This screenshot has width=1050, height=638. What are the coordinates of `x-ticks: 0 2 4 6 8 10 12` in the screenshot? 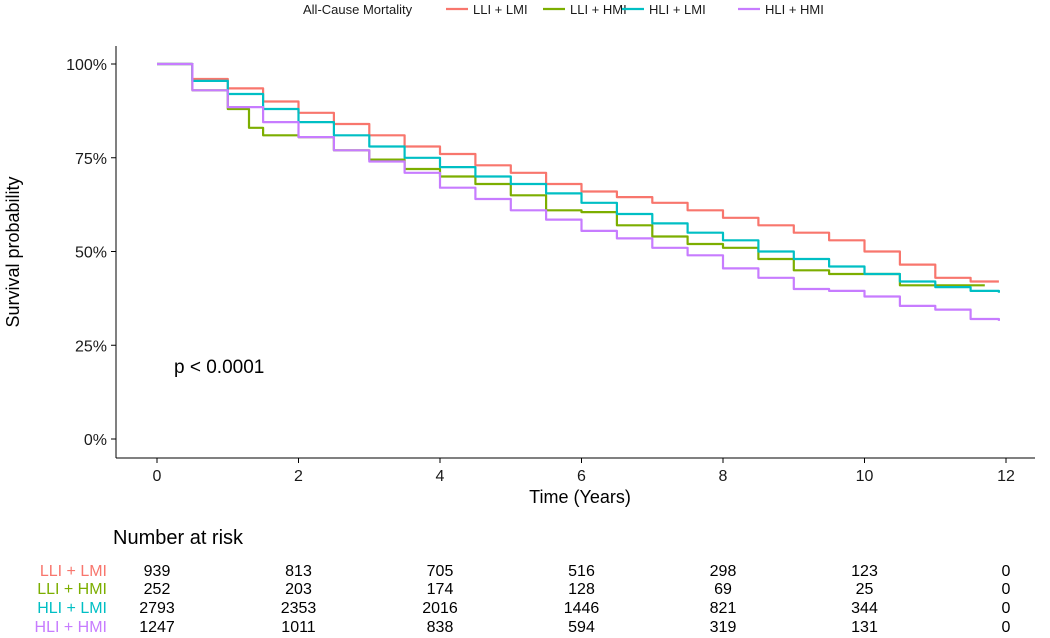 It's located at (584, 471).